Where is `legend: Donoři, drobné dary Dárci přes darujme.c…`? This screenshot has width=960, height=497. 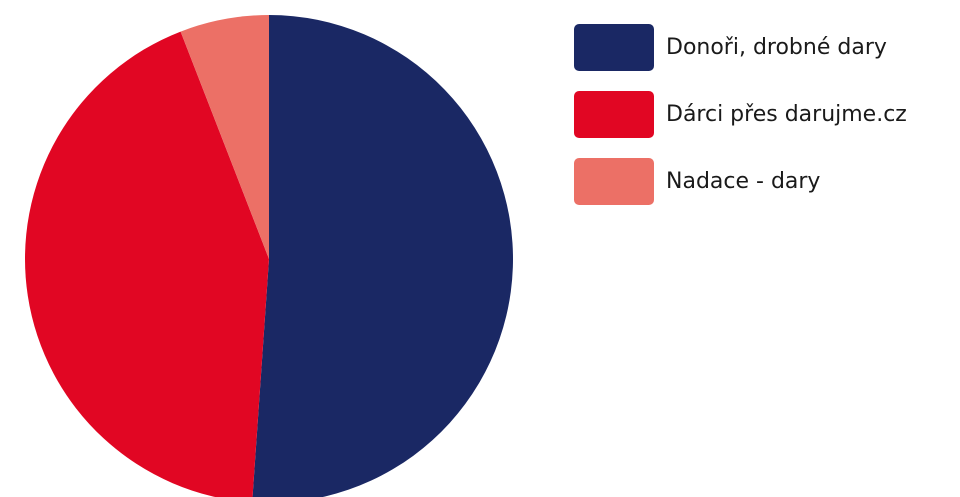 legend: Donoři, drobné dary Dárci přes darujme.c… is located at coordinates (740, 124).